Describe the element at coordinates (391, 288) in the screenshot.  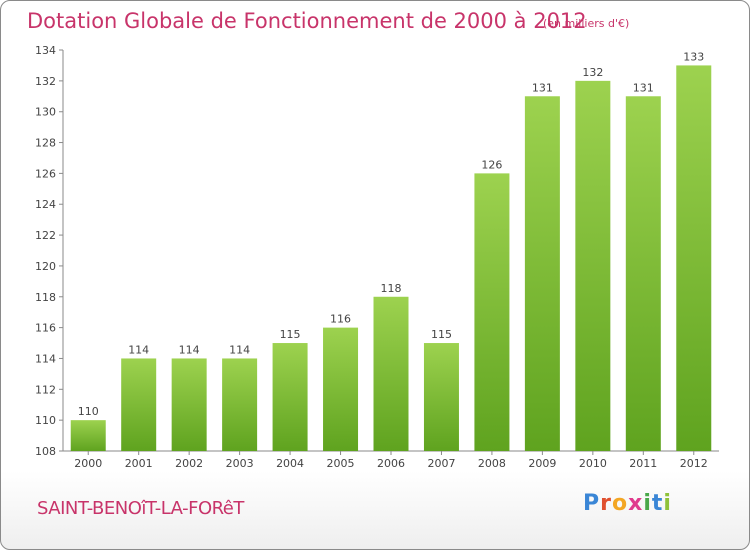
I see `bar-value-label: 118` at that location.